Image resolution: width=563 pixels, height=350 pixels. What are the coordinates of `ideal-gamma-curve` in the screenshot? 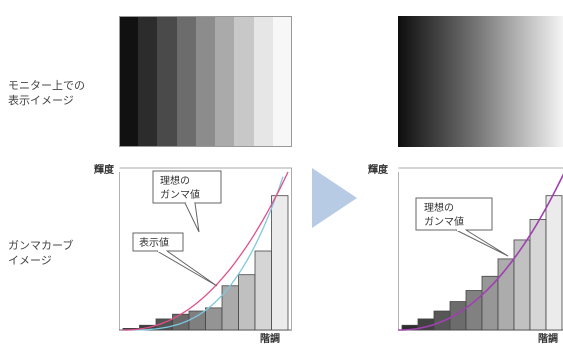 It's located at (206, 251).